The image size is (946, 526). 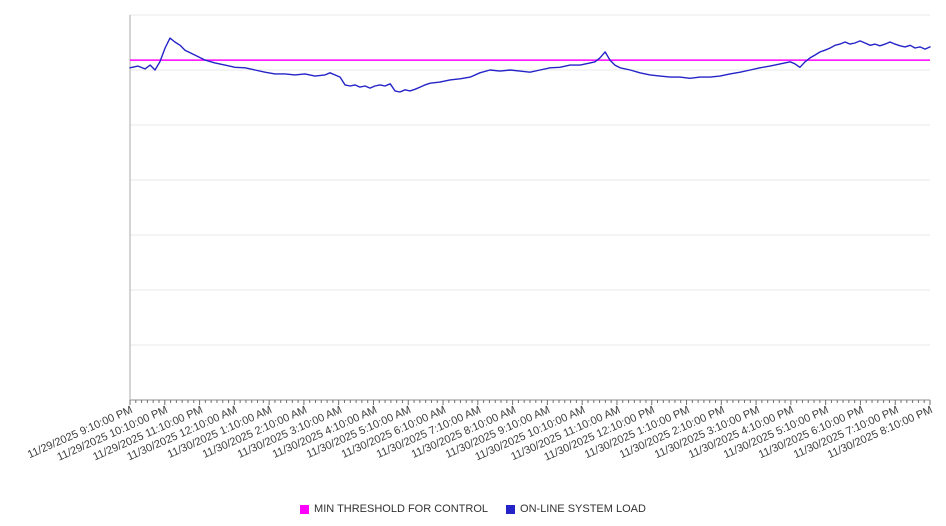 What do you see at coordinates (463, 432) in the screenshot?
I see `x-axis-label: 11/30/2025 8:10:00 AM` at bounding box center [463, 432].